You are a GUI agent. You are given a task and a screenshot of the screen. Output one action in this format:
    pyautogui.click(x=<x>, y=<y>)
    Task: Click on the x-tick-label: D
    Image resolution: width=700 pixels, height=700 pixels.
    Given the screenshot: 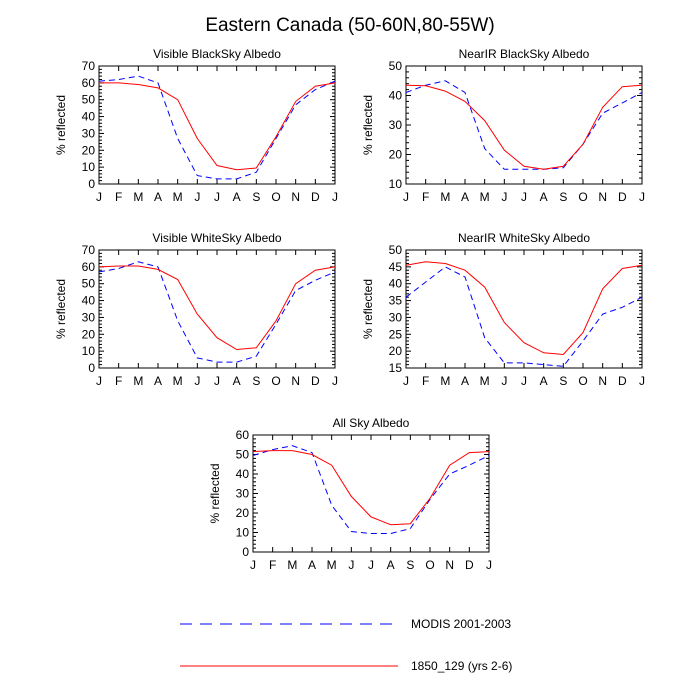 What is the action you would take?
    pyautogui.click(x=622, y=197)
    